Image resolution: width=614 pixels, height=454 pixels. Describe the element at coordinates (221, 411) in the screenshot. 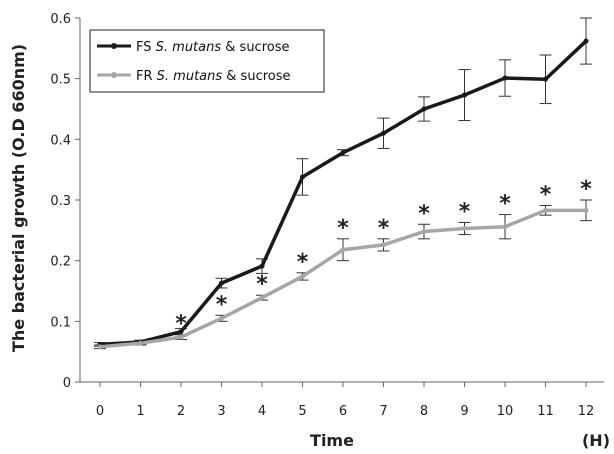

I see `x-tick-label: 3` at that location.